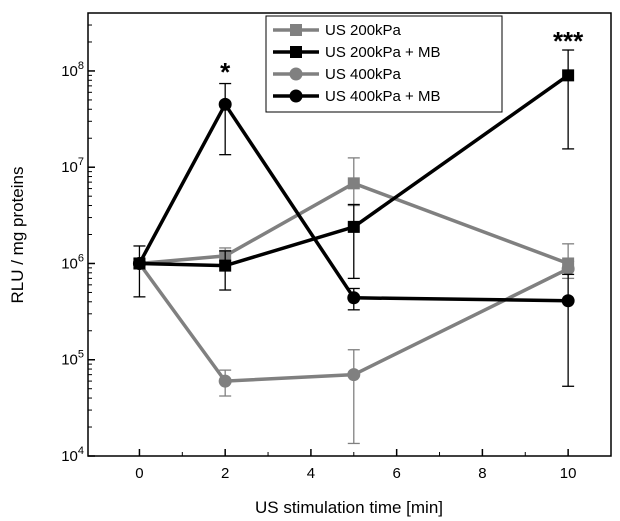 Image resolution: width=620 pixels, height=521 pixels. What do you see at coordinates (363, 30) in the screenshot?
I see `legend-label: US 200kPa` at bounding box center [363, 30].